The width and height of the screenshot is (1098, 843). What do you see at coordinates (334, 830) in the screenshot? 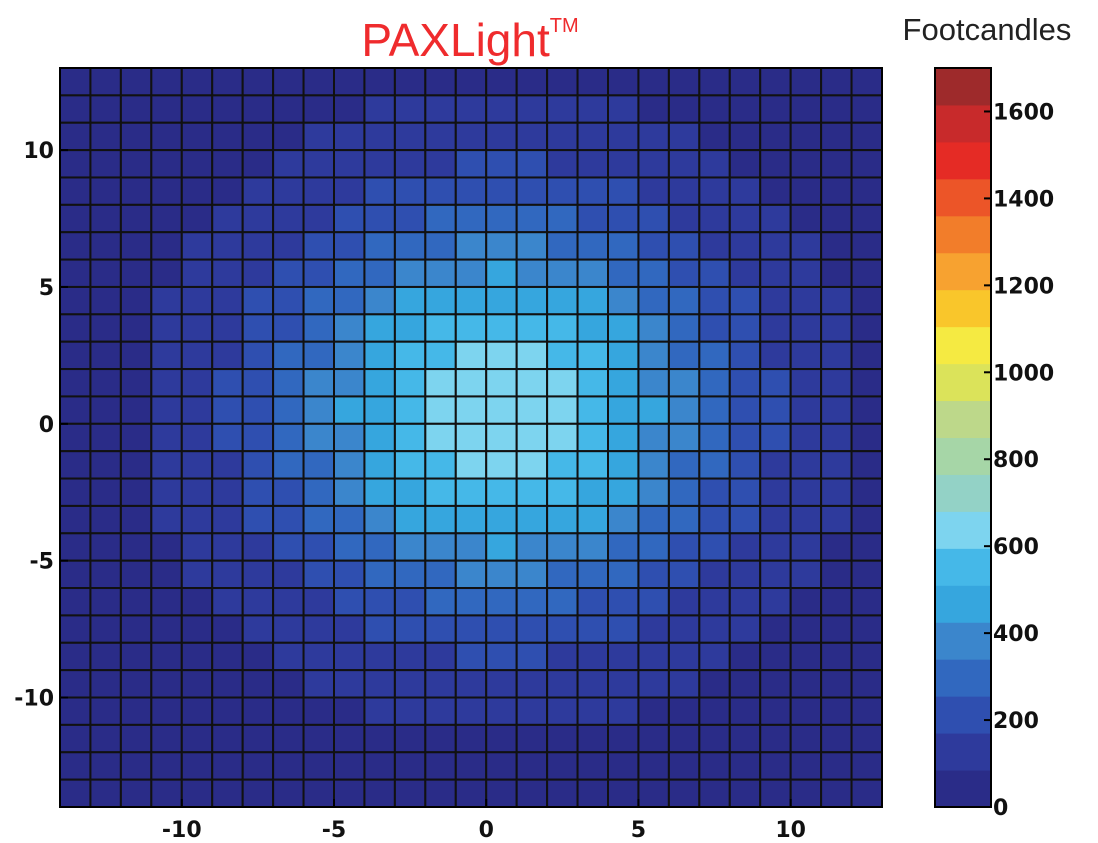
I see `x-tick-label: -5` at bounding box center [334, 830].